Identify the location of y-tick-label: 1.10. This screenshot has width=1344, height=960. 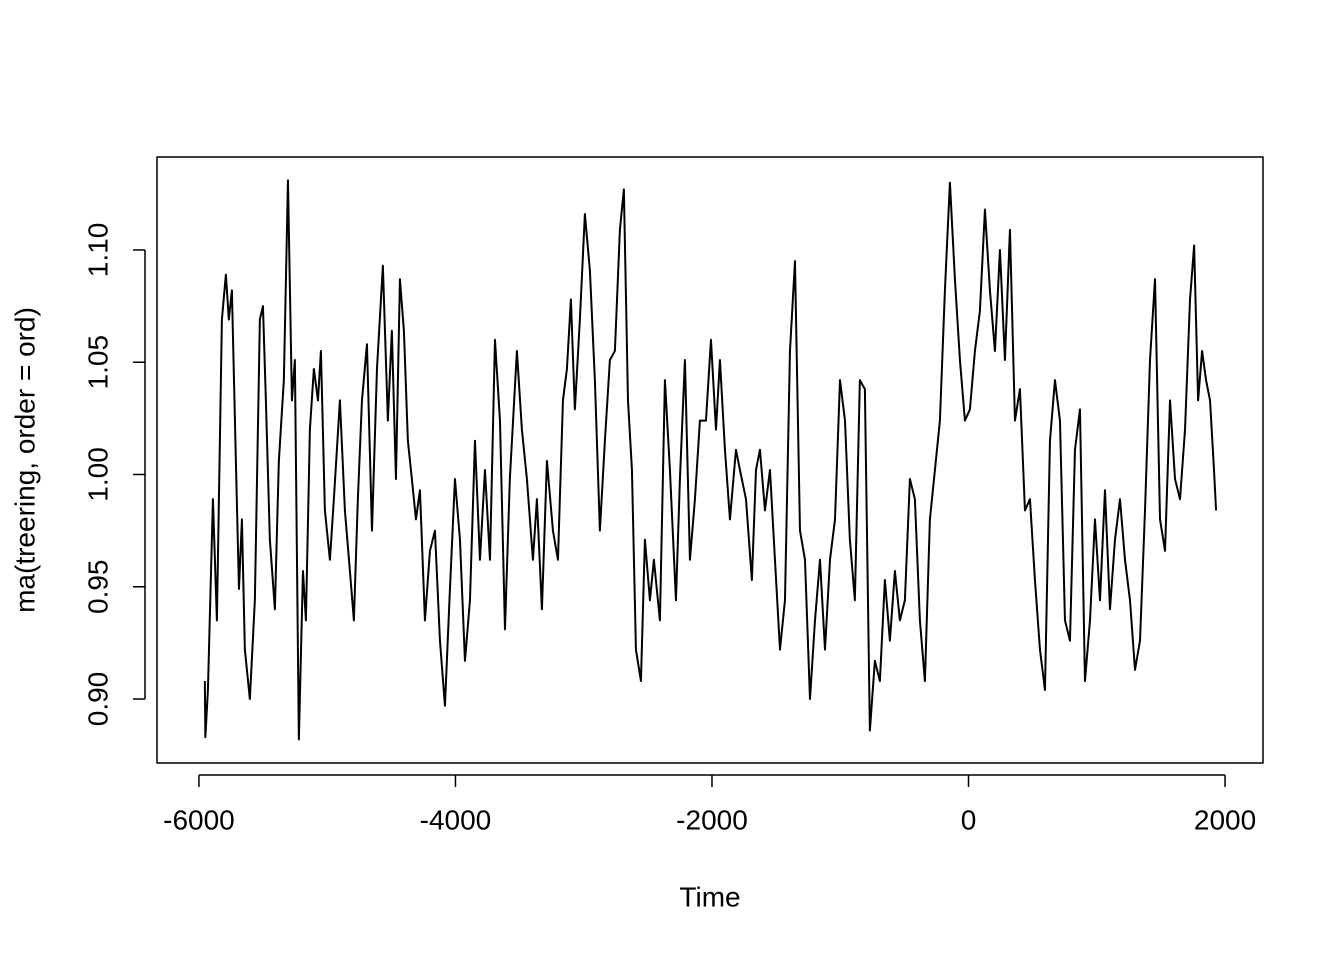
(97, 250).